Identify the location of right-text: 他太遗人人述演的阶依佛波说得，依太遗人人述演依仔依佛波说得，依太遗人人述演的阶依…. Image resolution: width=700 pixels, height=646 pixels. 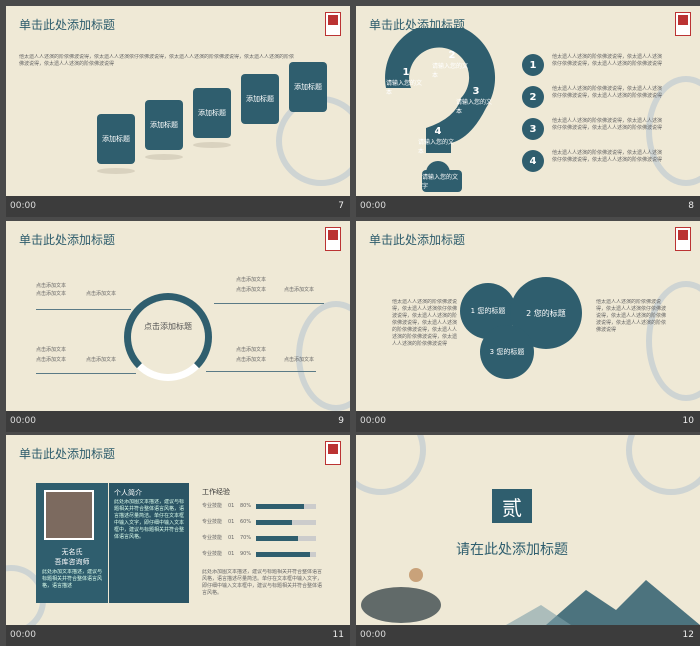
(631, 316).